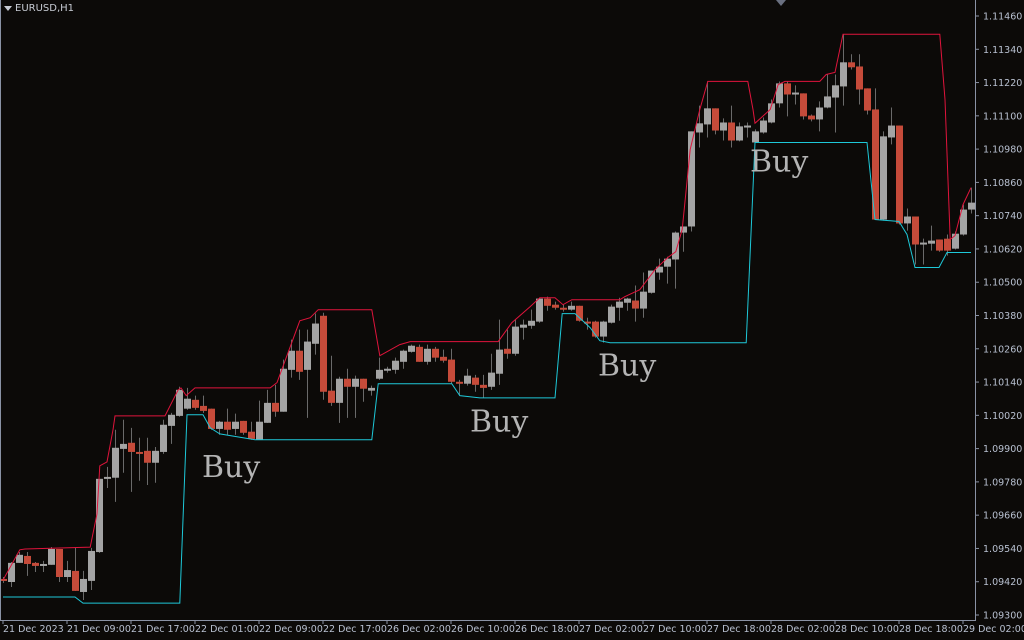 Image resolution: width=1024 pixels, height=640 pixels. Describe the element at coordinates (1002, 249) in the screenshot. I see `price-tick-label: 1.10620` at that location.